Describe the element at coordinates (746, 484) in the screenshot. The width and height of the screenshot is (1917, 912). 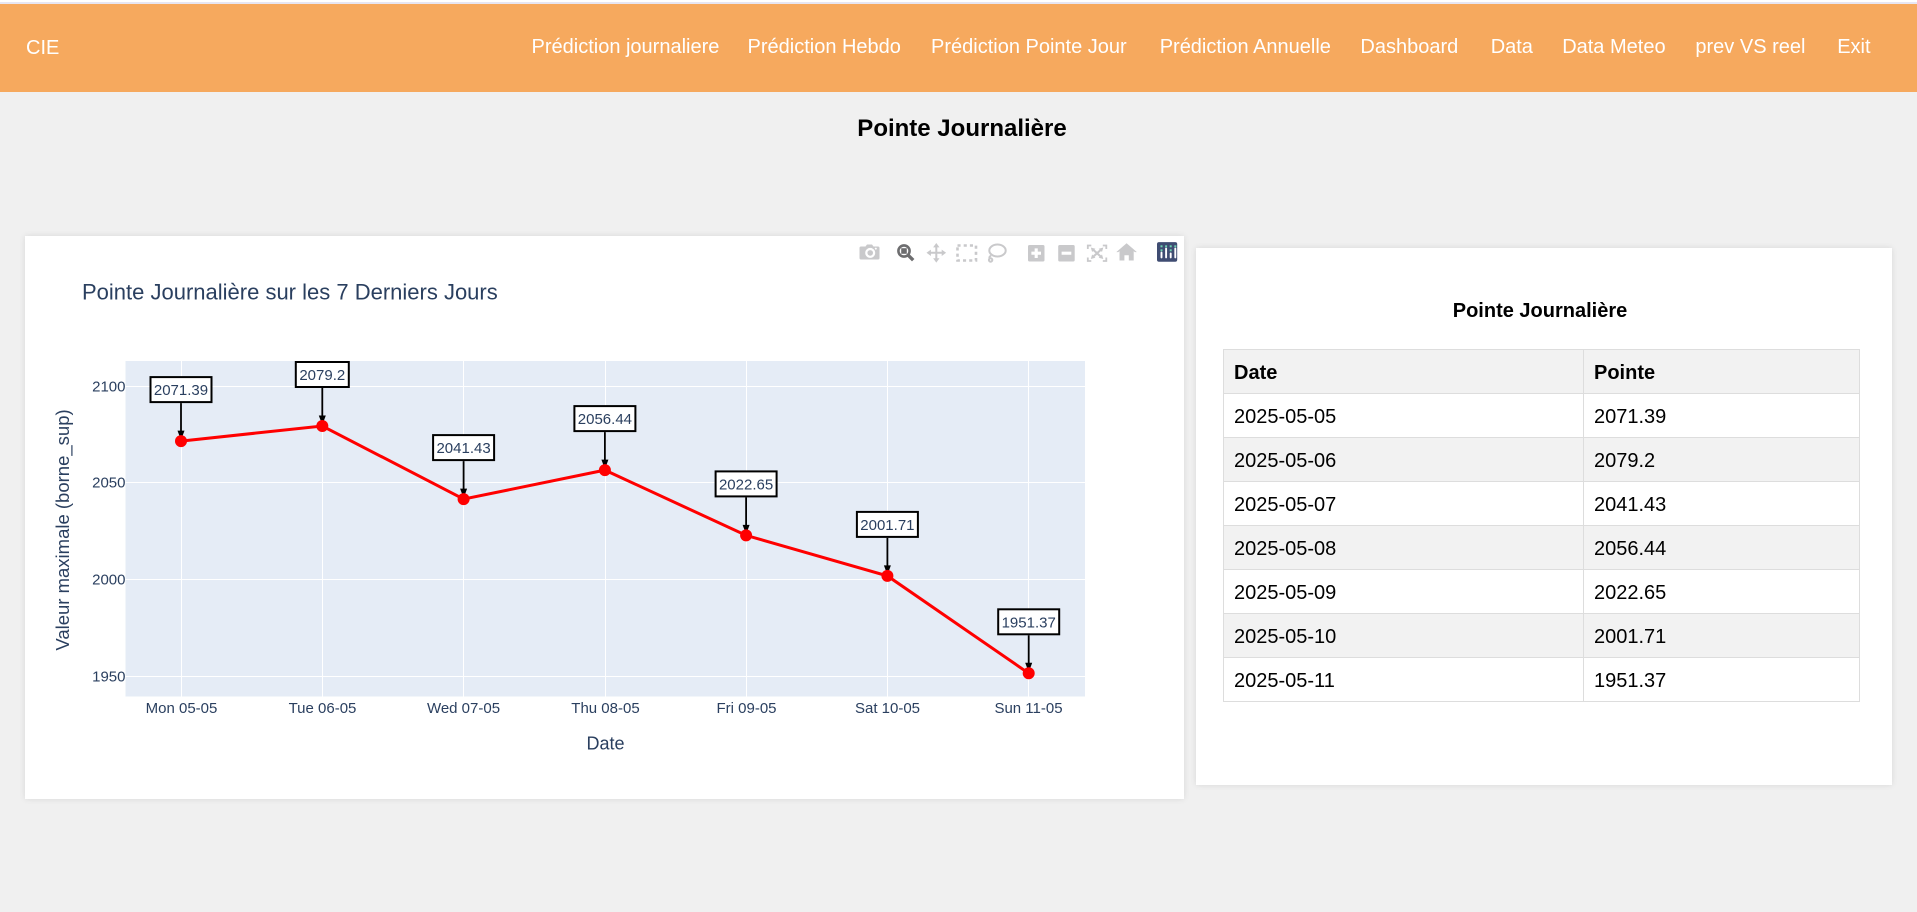
I see `svg-text: 2022.65` at that location.